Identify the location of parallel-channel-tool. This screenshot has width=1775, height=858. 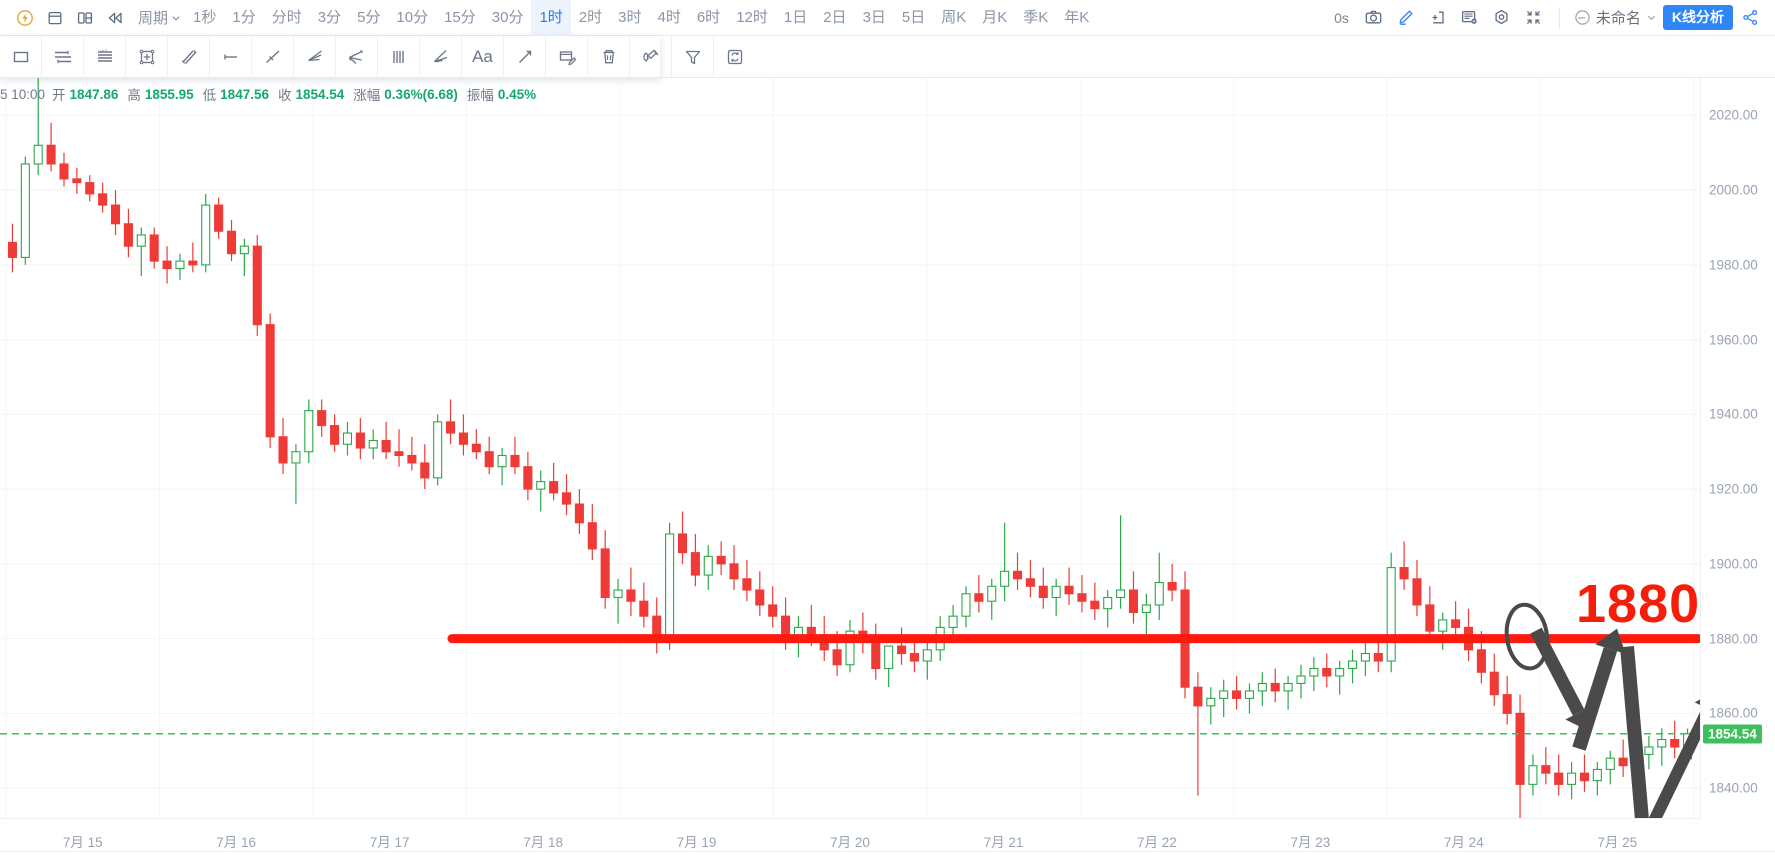
(63, 56).